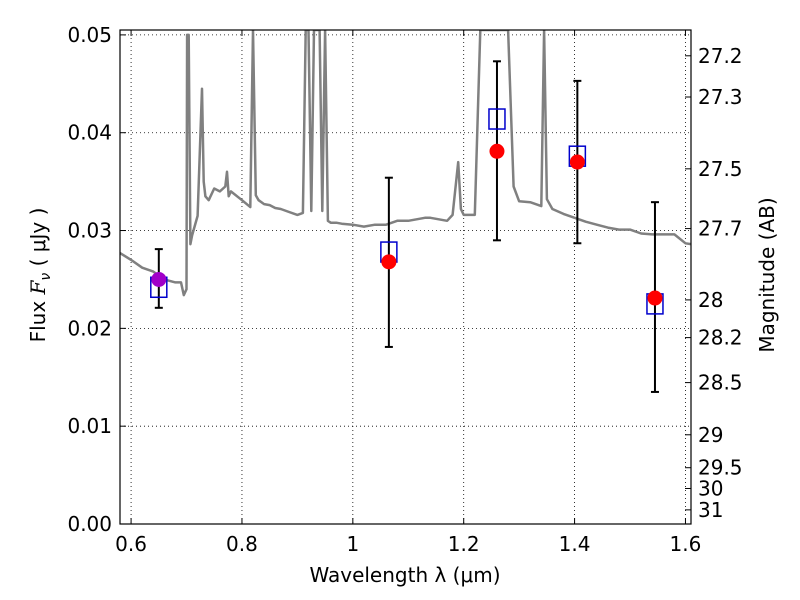  What do you see at coordinates (686, 544) in the screenshot?
I see `x-tick-label: 1.6` at bounding box center [686, 544].